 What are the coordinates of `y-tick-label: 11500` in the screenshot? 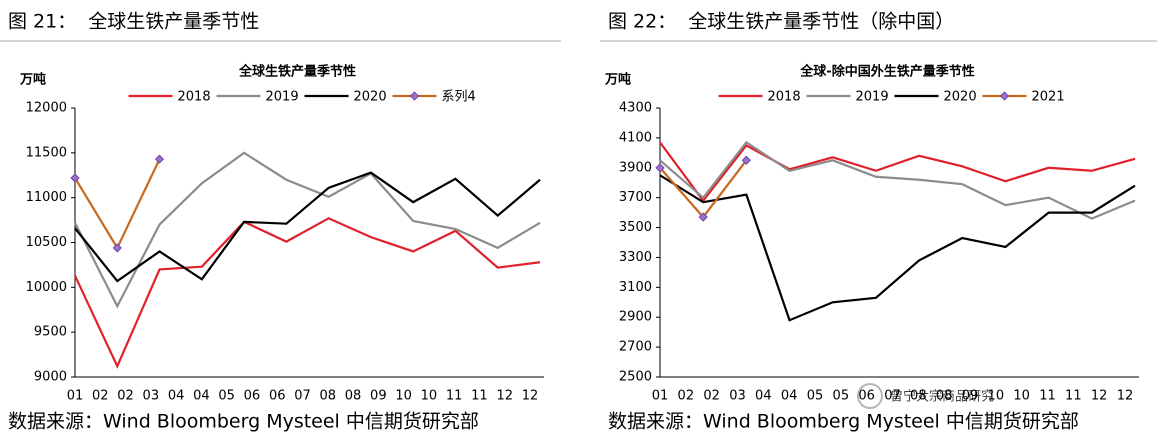 It's located at (46, 152).